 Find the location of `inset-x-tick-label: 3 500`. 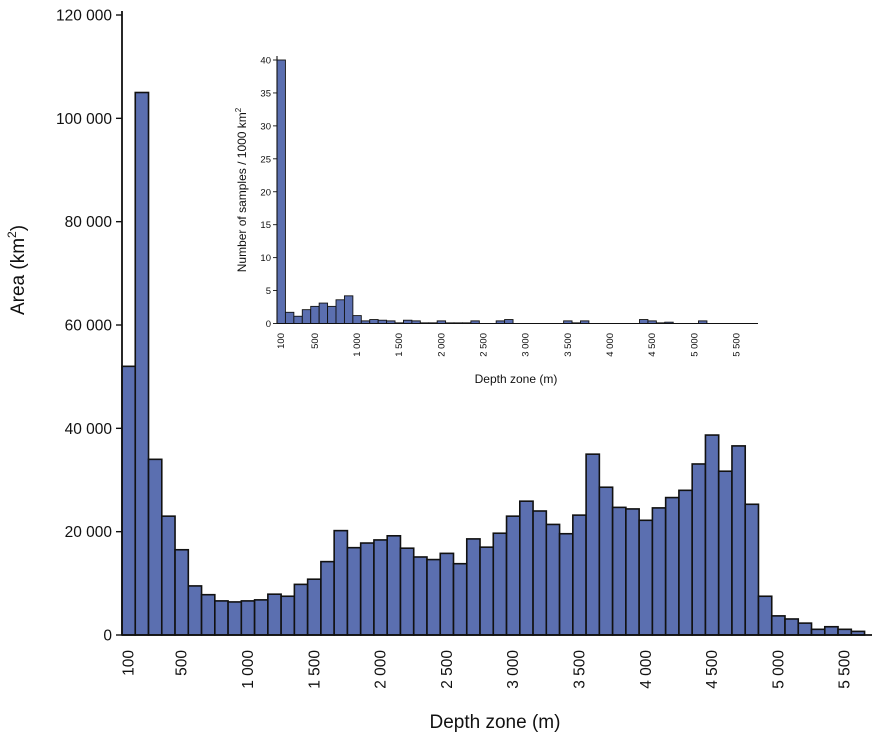

inset-x-tick-label: 3 500 is located at coordinates (568, 345).